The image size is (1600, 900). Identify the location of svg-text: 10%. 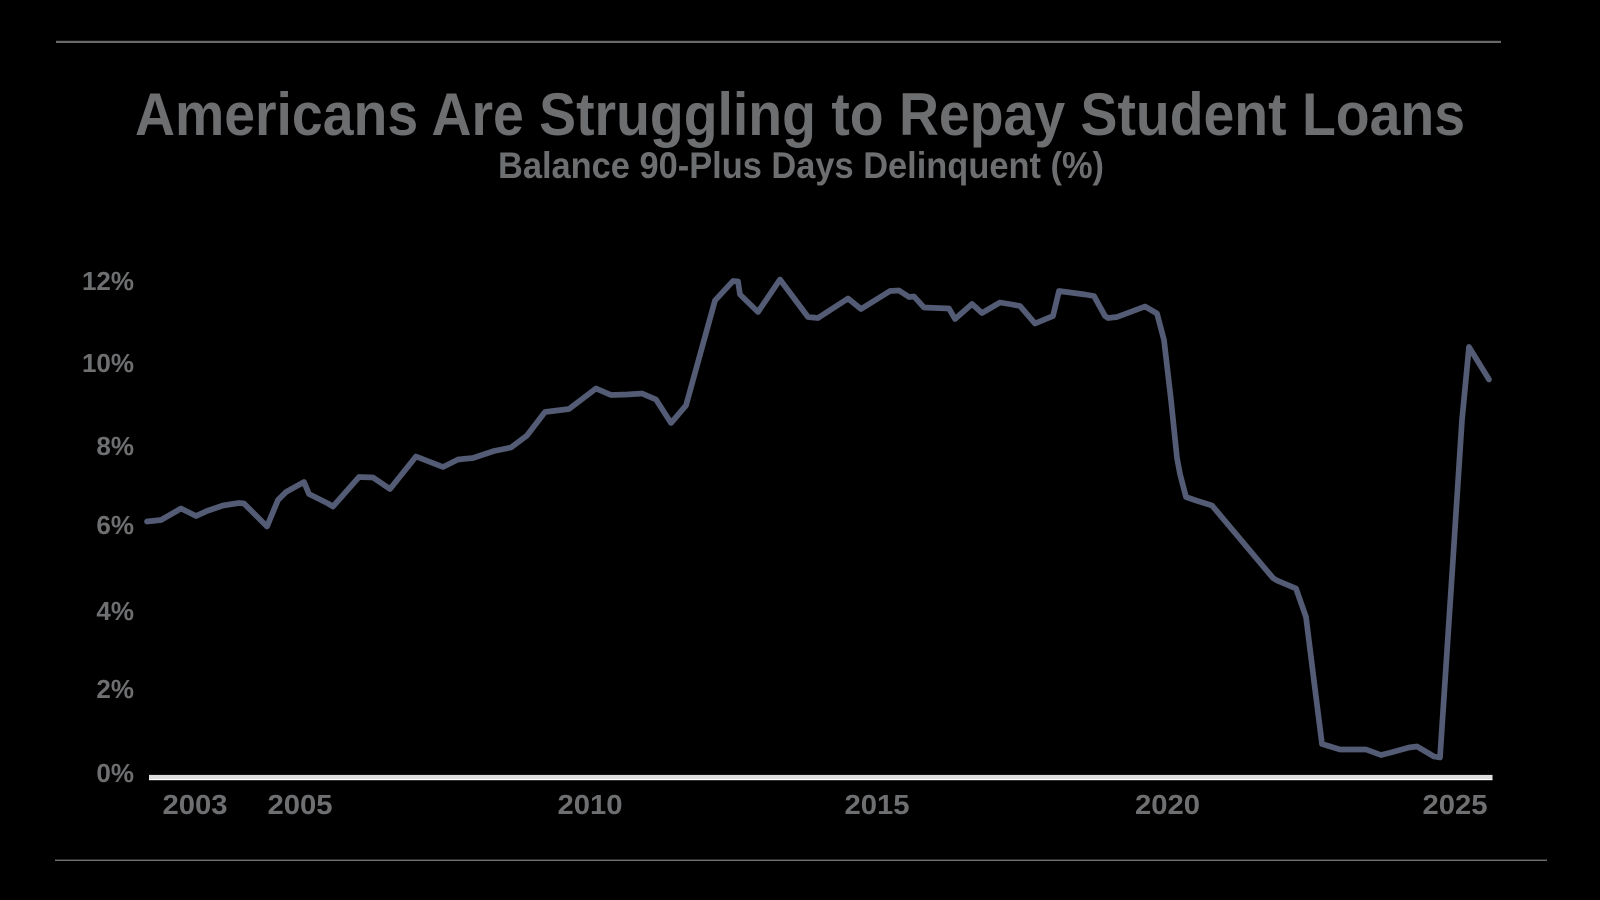
(108, 363).